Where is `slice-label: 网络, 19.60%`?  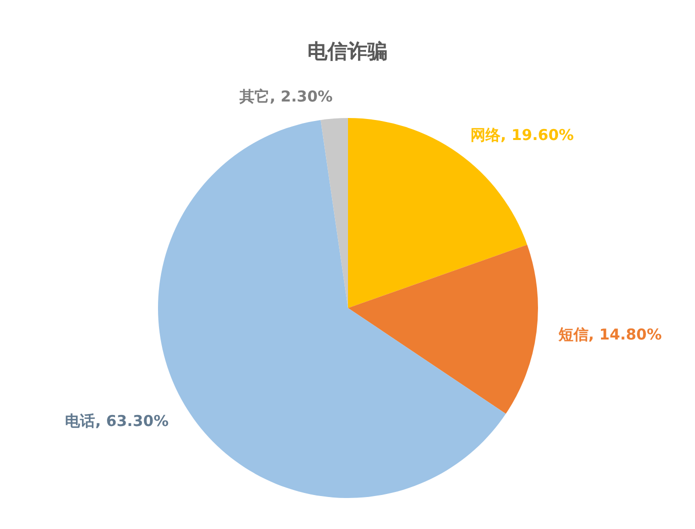
slice-label: 网络, 19.60% is located at coordinates (522, 135).